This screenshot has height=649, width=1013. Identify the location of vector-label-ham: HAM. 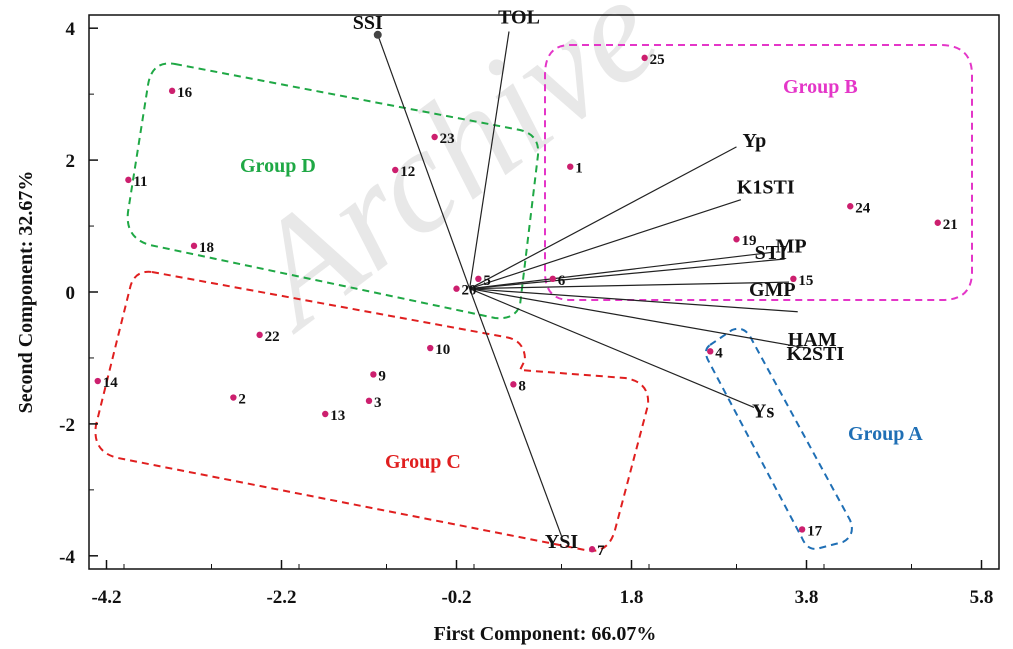
(812, 340).